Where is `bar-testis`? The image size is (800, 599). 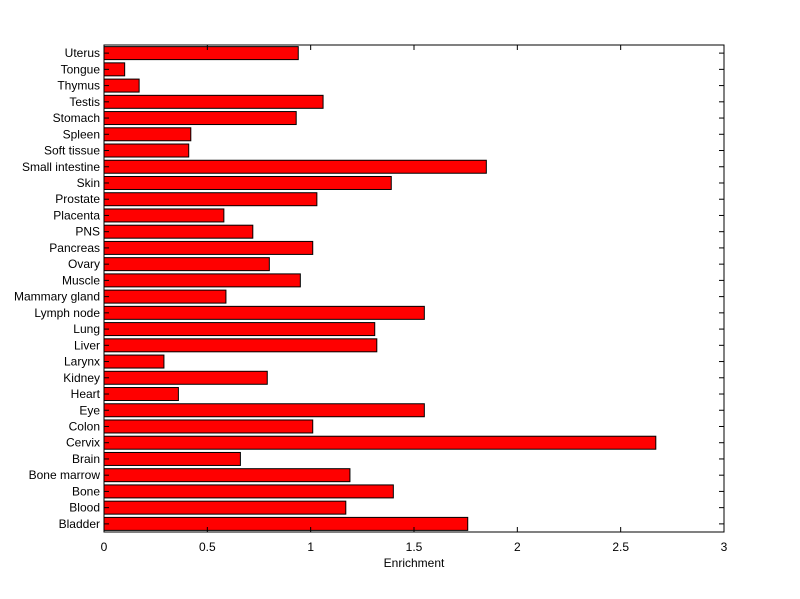 bar-testis is located at coordinates (213, 101).